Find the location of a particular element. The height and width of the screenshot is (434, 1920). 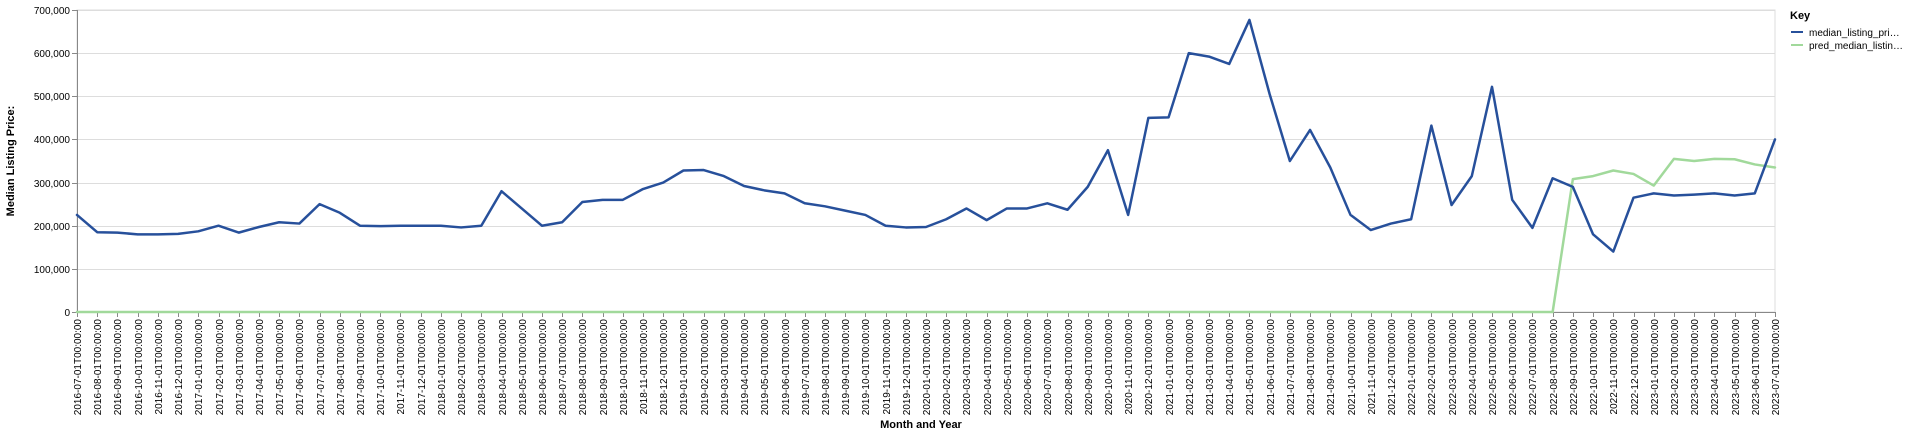

x-tick-label: 2022-07-01T00:00:00 is located at coordinates (1533, 367).